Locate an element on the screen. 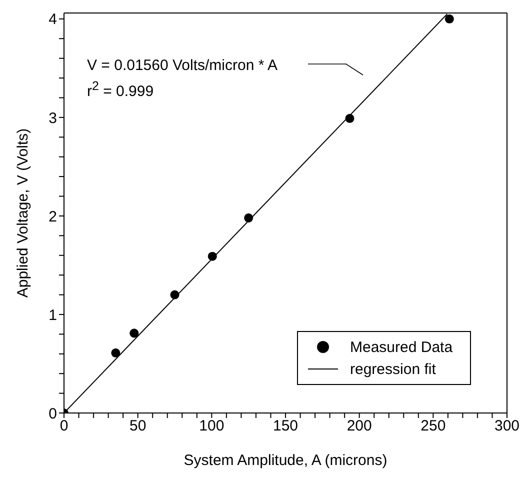 The width and height of the screenshot is (530, 481). x-tick-label: 0 is located at coordinates (64, 426).